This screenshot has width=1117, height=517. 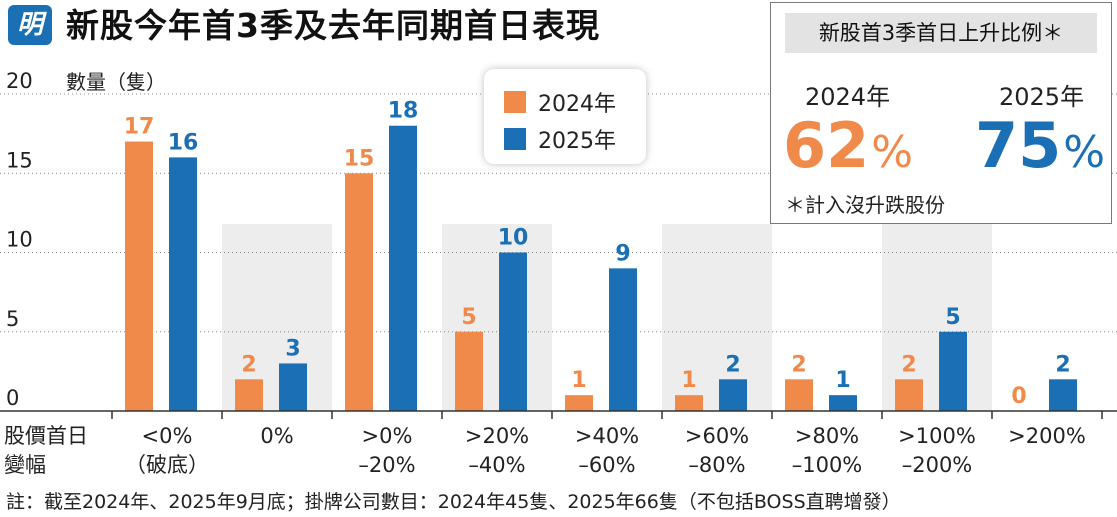 What do you see at coordinates (116, 82) in the screenshot?
I see `y-axis-label: 數量（隻）` at bounding box center [116, 82].